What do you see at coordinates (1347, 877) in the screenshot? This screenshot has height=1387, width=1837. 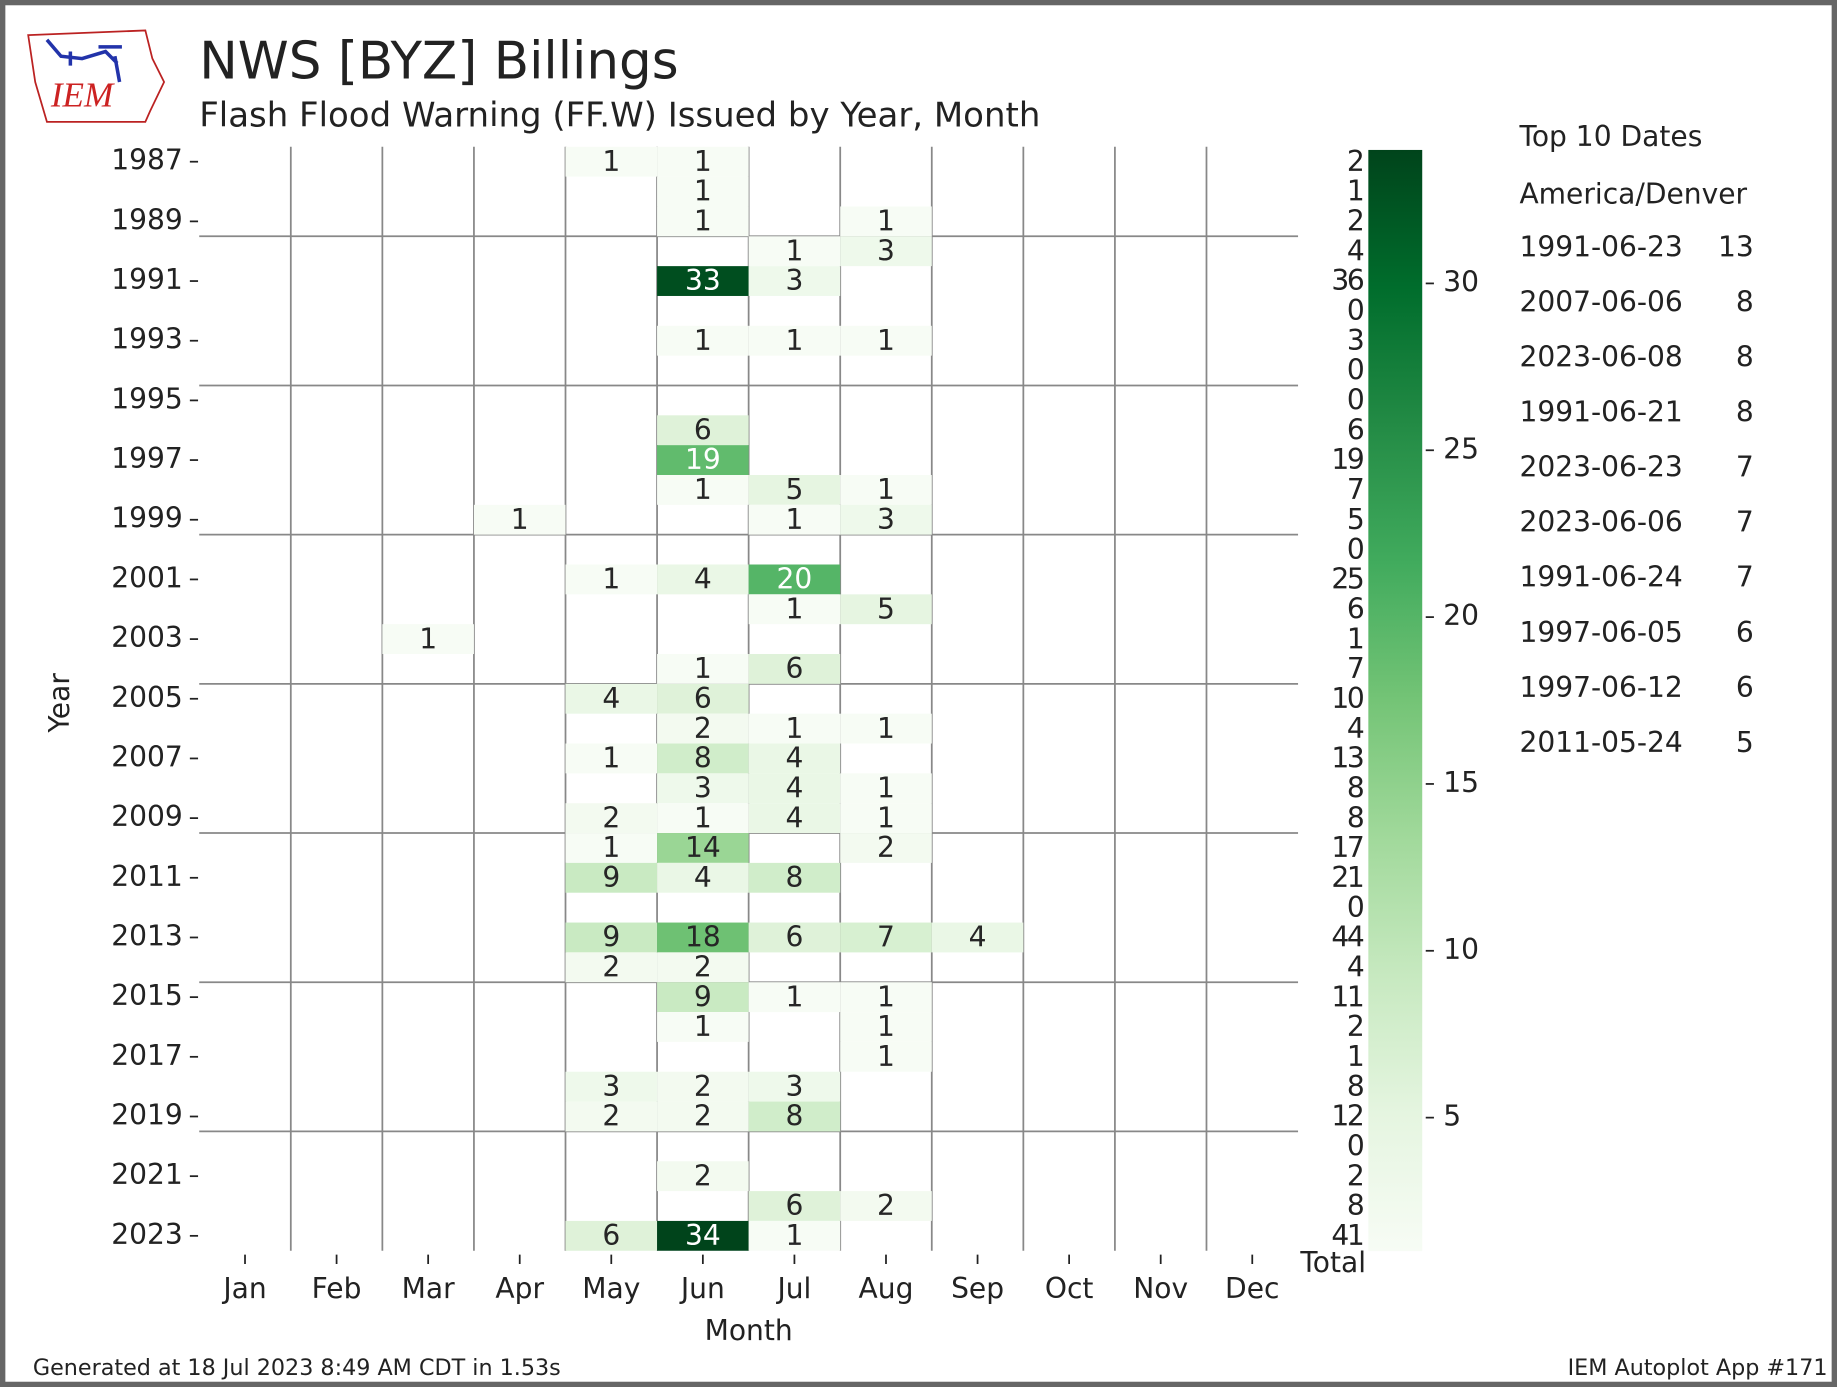 I see `row-total: 21` at bounding box center [1347, 877].